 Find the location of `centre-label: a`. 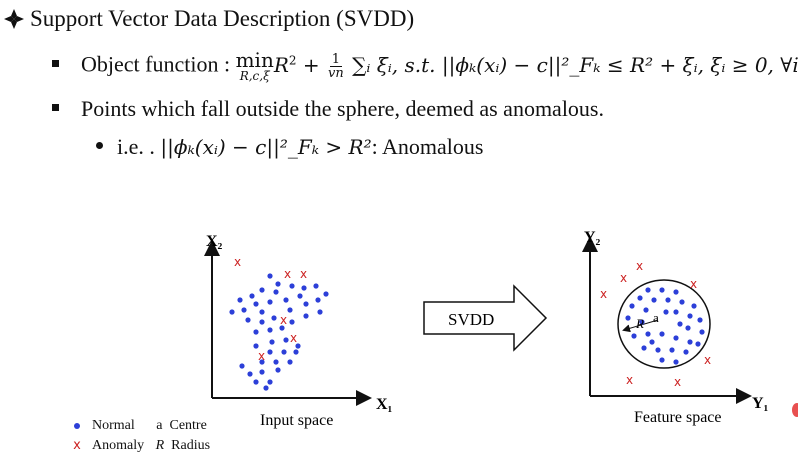

centre-label: a is located at coordinates (656, 317).